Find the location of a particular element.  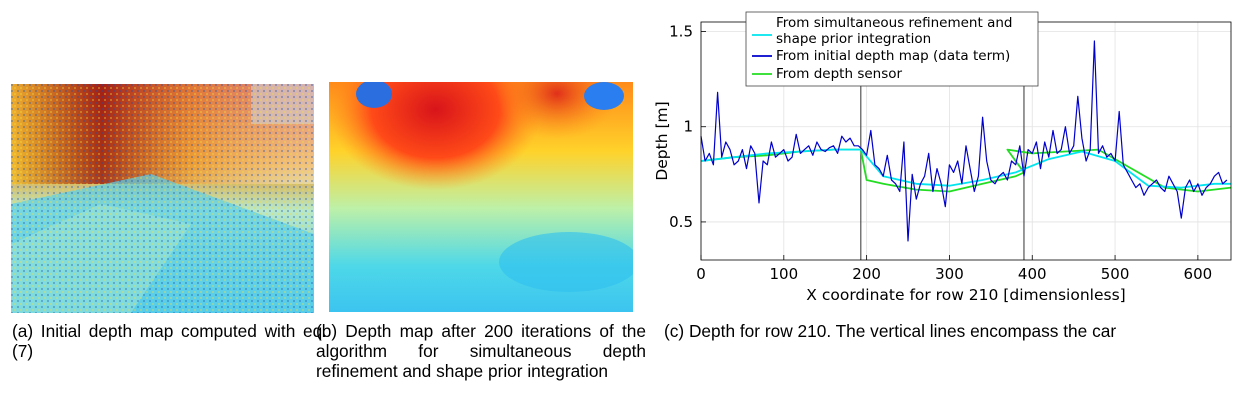

legend-label: From simultaneous refinement and is located at coordinates (894, 23).